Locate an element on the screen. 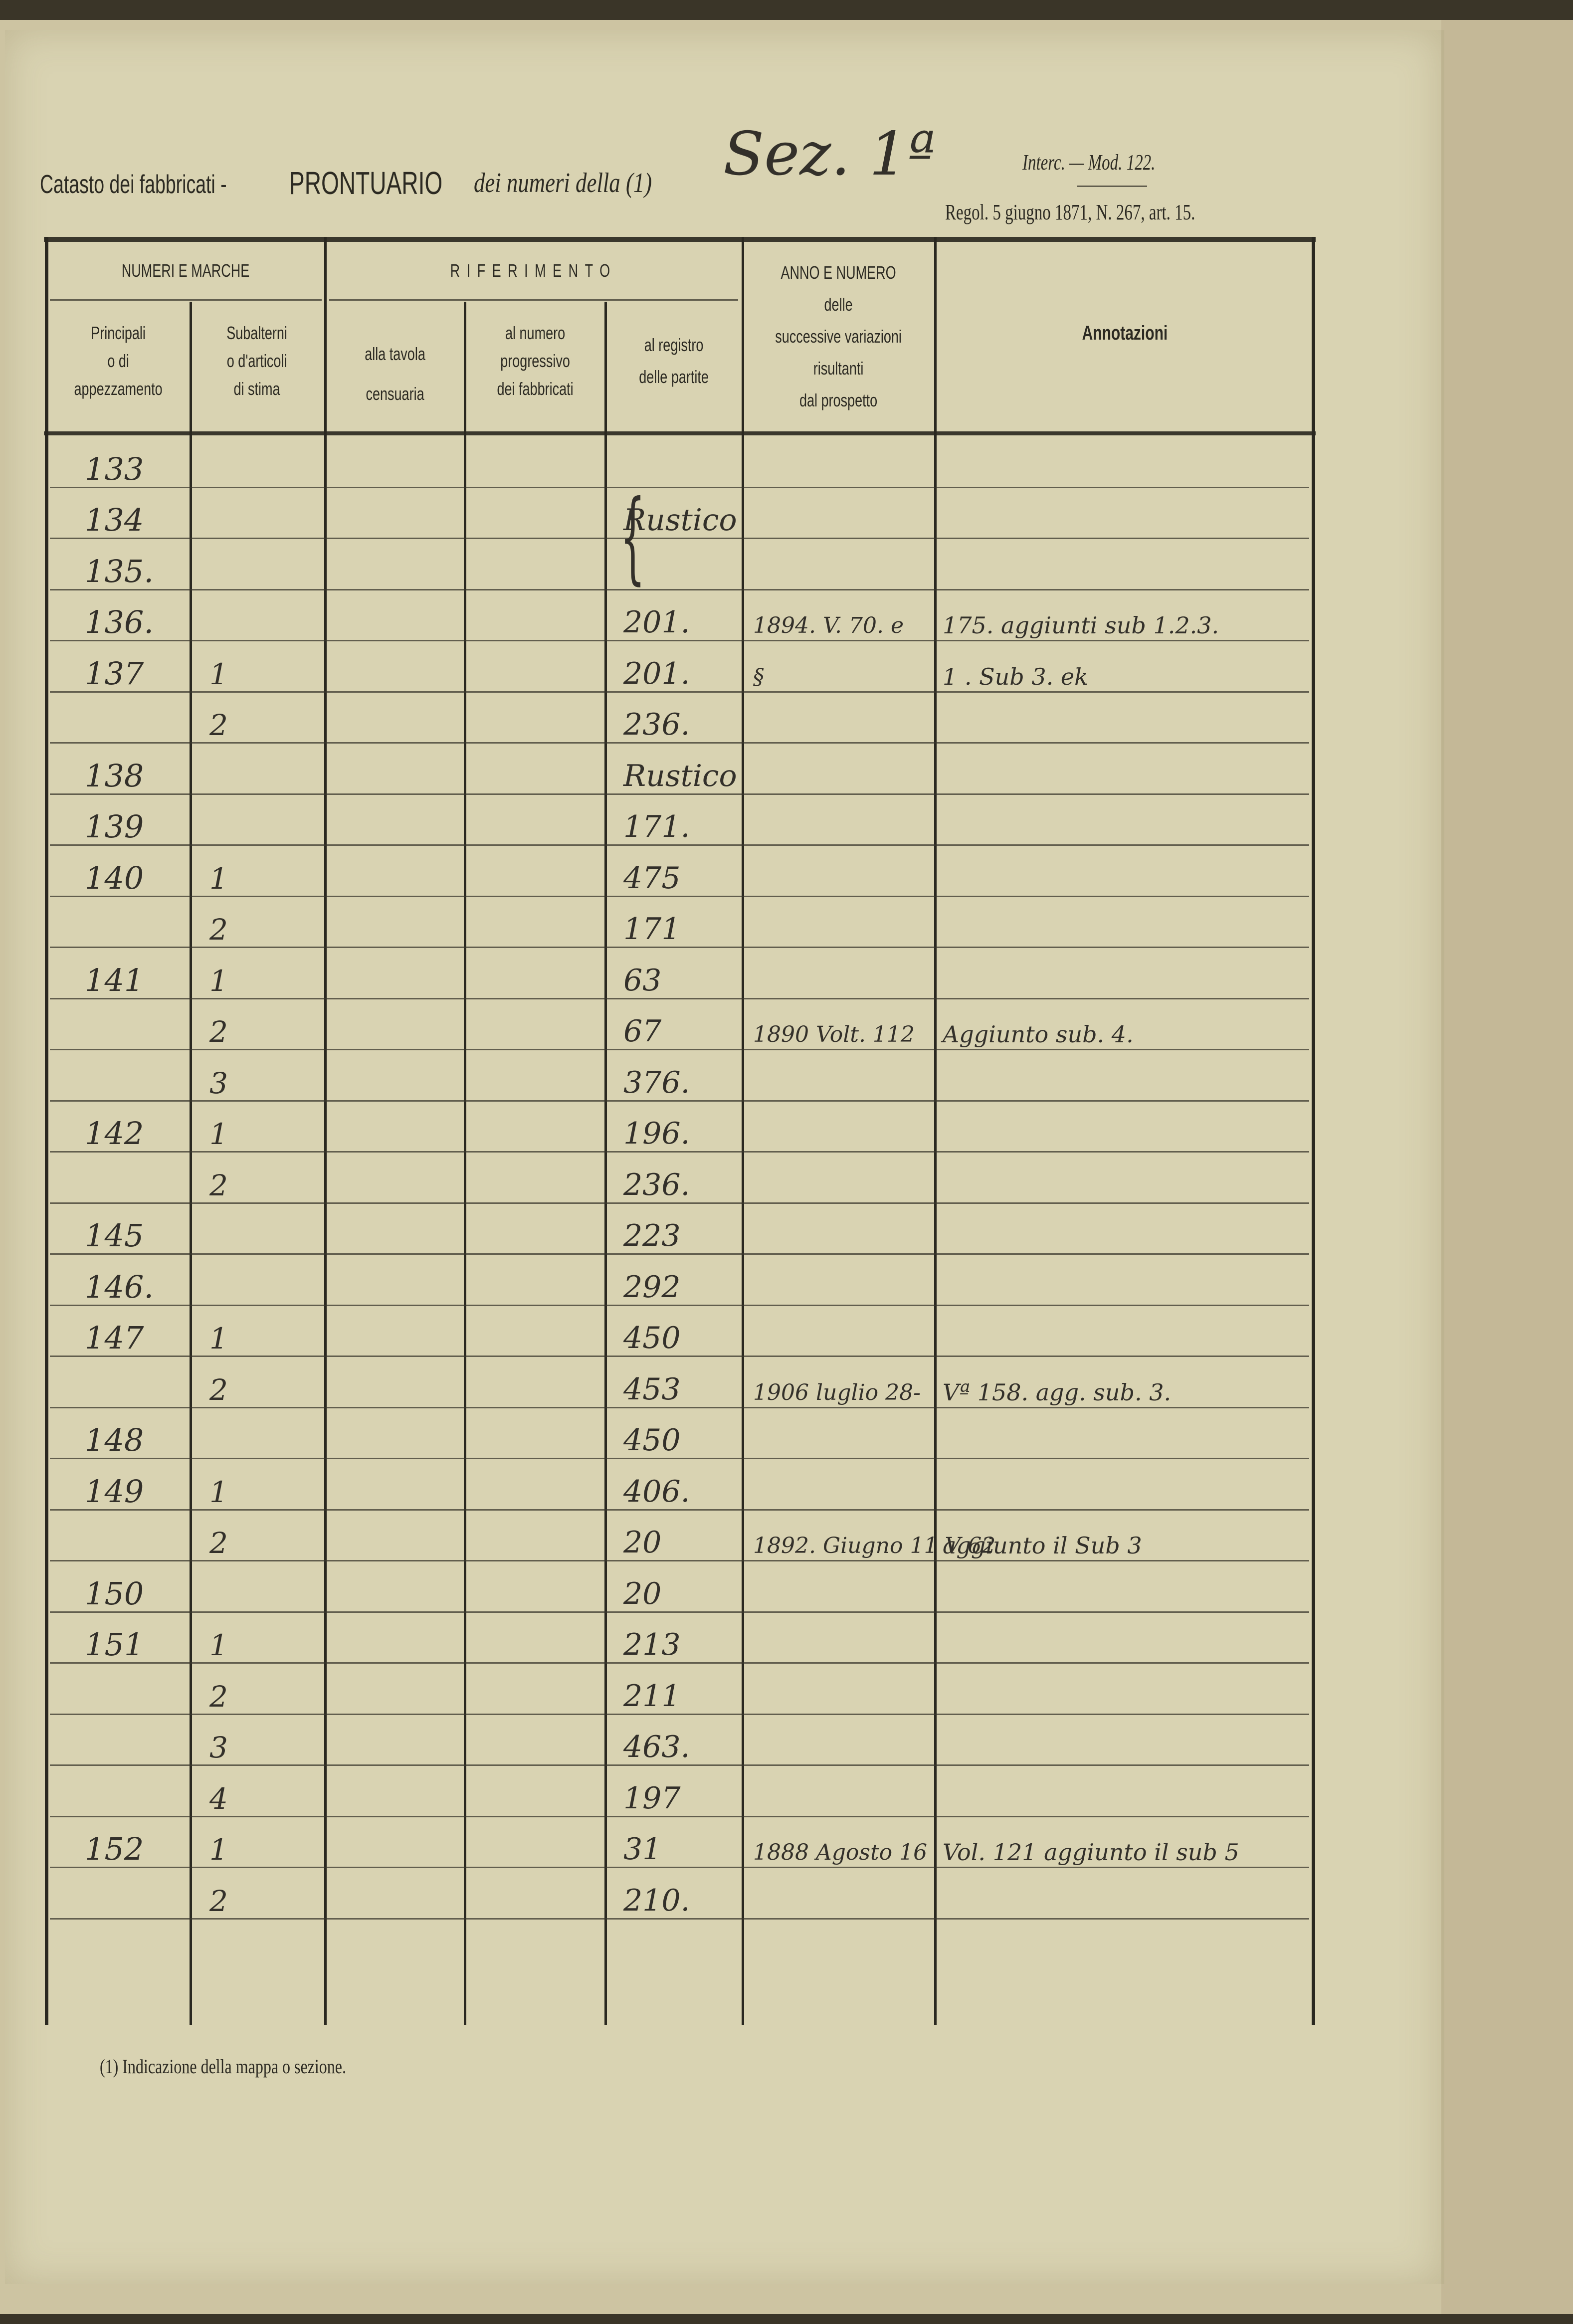  cell-principale: 138 is located at coordinates (114, 775).